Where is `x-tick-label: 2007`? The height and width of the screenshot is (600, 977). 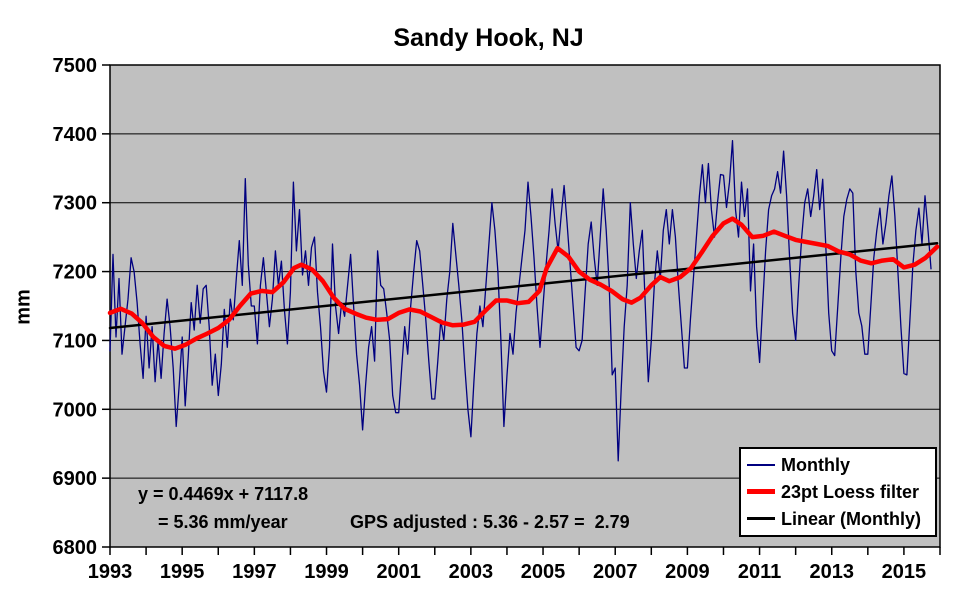 x-tick-label: 2007 is located at coordinates (615, 572).